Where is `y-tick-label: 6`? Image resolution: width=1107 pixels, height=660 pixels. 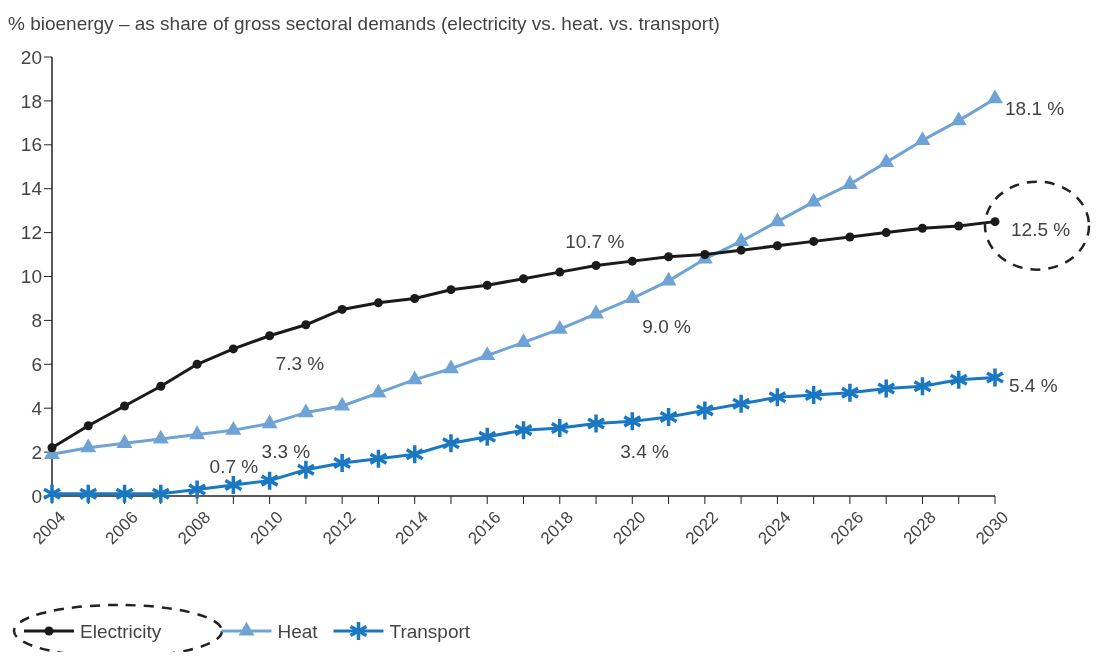 y-tick-label: 6 is located at coordinates (36, 364).